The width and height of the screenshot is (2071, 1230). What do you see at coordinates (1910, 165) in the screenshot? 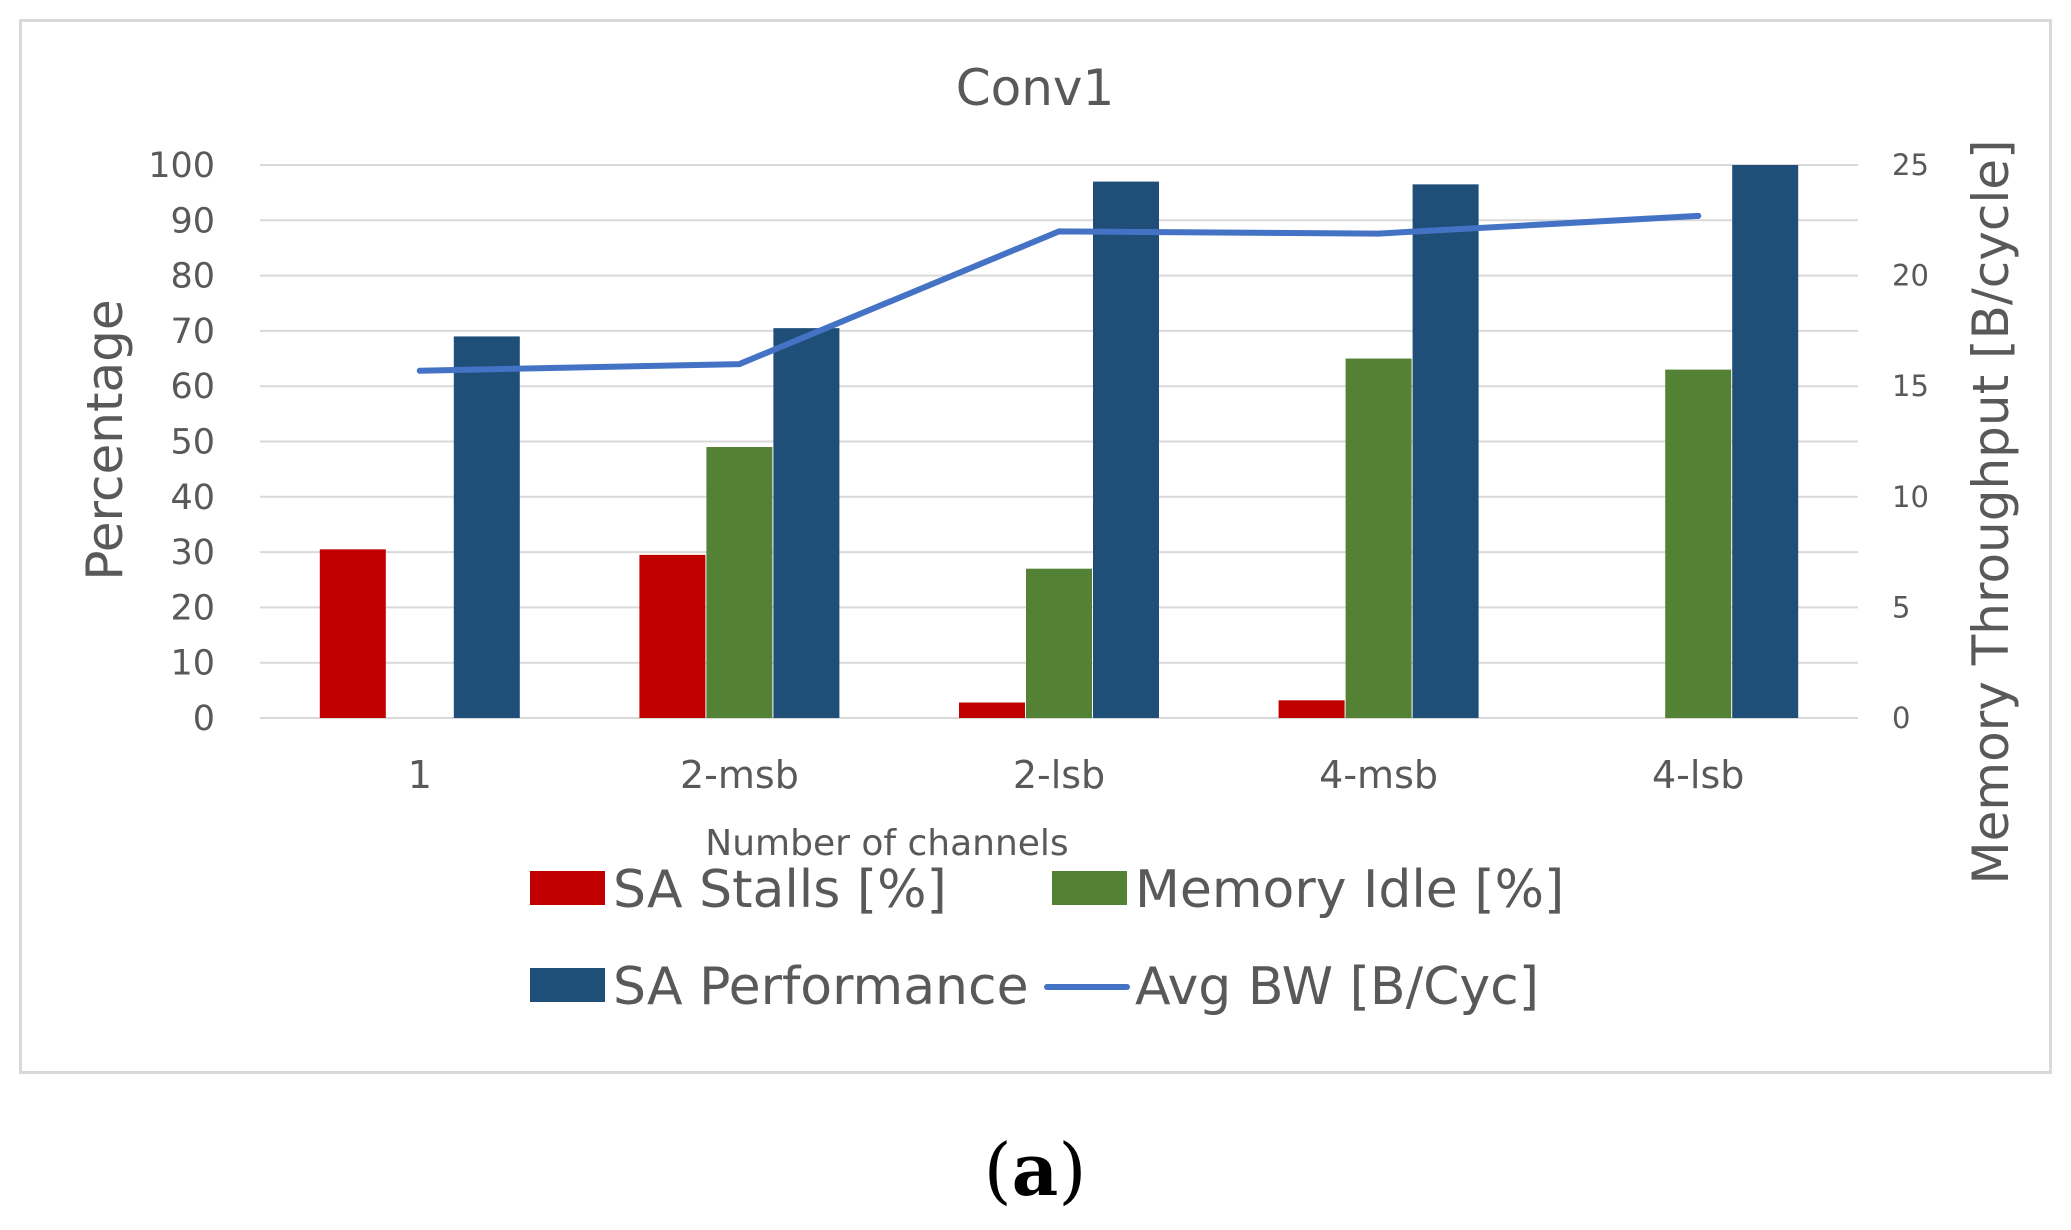
I see `y2-tick-label: 25` at bounding box center [1910, 165].